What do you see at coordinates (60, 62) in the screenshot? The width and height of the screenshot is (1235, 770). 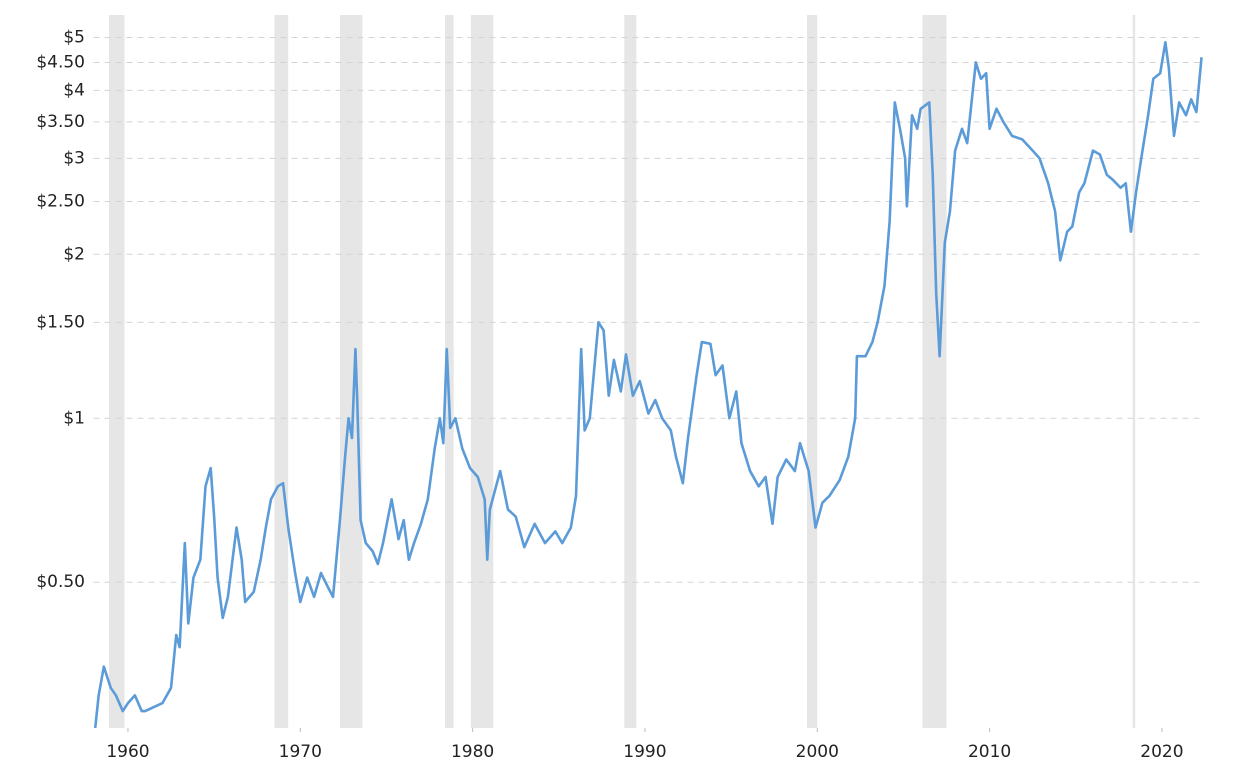 I see `y-tick-label: $4.50` at bounding box center [60, 62].